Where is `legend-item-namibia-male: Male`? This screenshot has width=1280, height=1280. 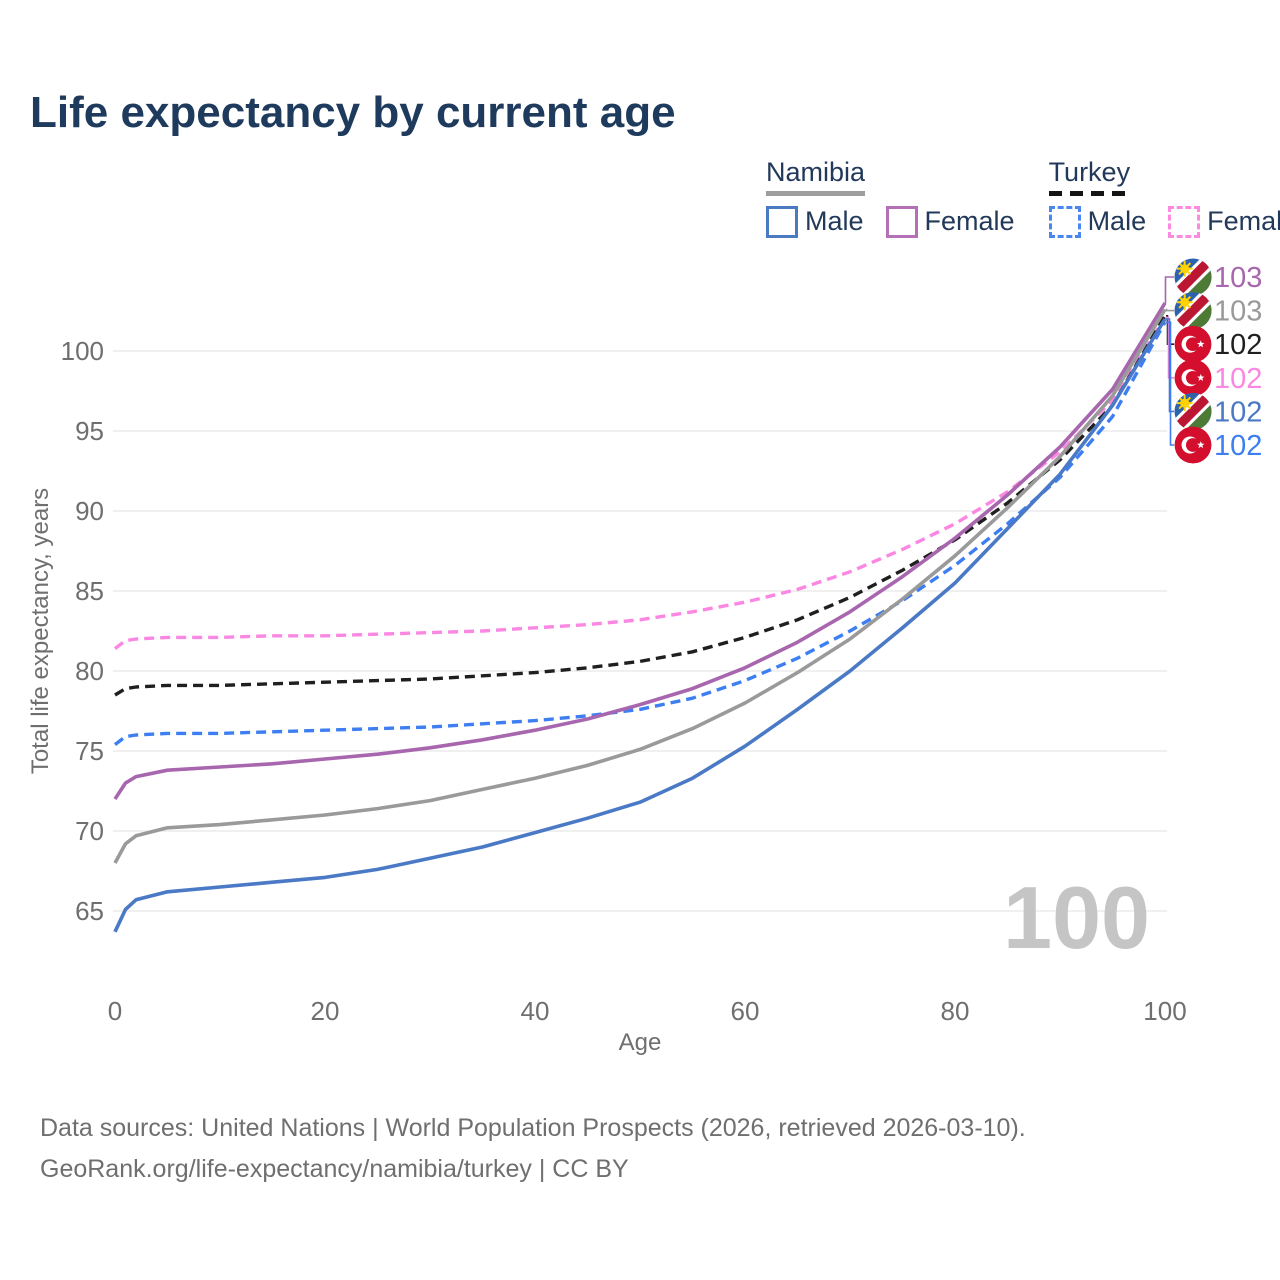 legend-item-namibia-male: Male is located at coordinates (815, 221).